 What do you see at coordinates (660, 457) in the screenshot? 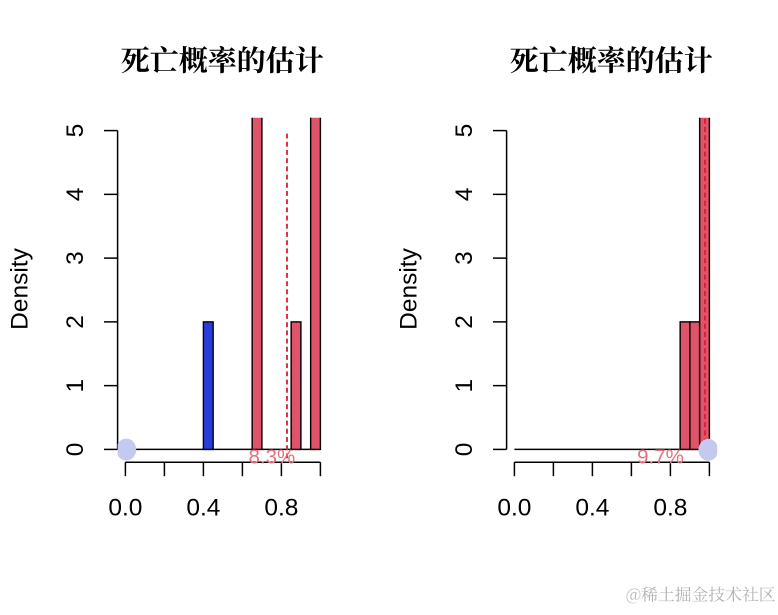
I see `svg-text: 9.7%` at bounding box center [660, 457].